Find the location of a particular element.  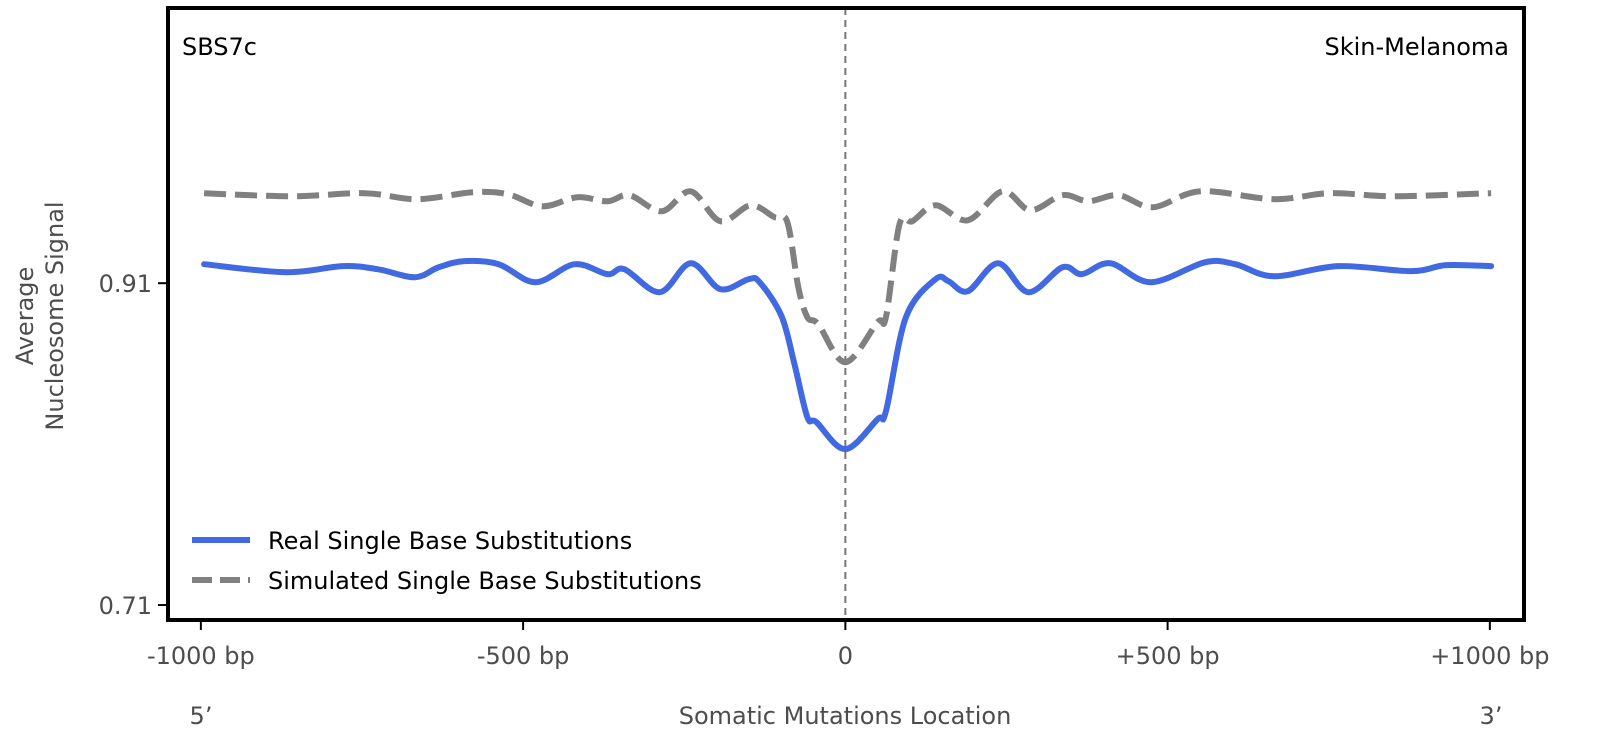

cancer-type-label: Skin-Melanoma is located at coordinates (1417, 47).